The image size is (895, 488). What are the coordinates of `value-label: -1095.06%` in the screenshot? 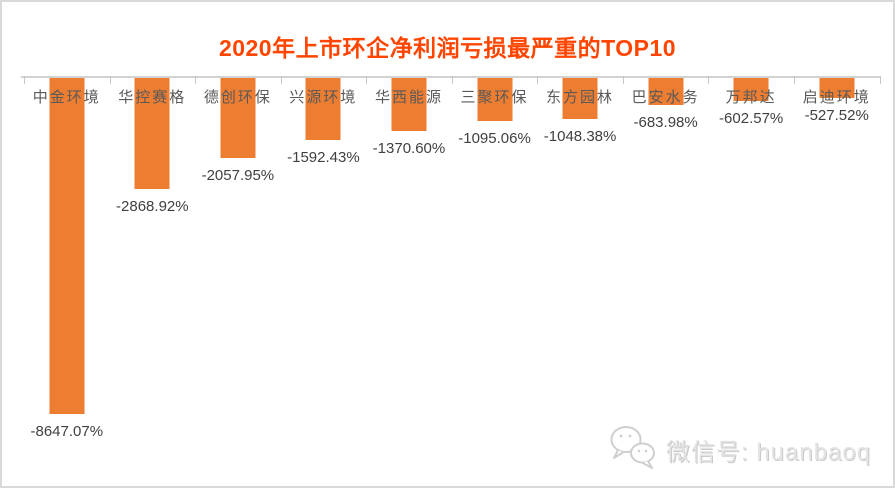 It's located at (494, 138).